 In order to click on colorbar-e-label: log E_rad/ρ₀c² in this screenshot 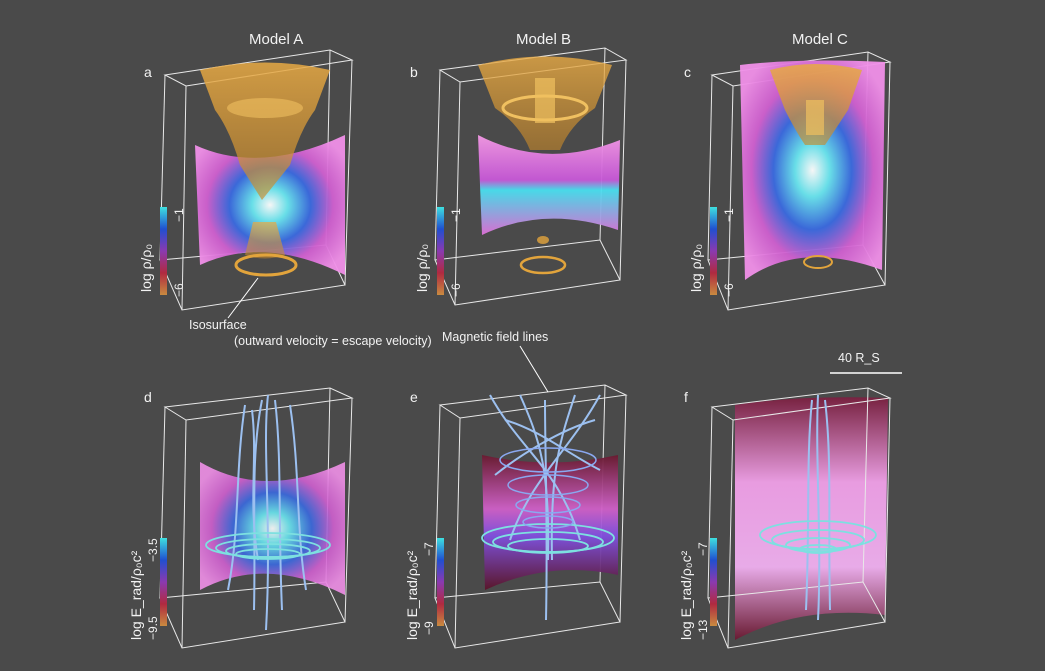, I will do `click(412, 595)`.